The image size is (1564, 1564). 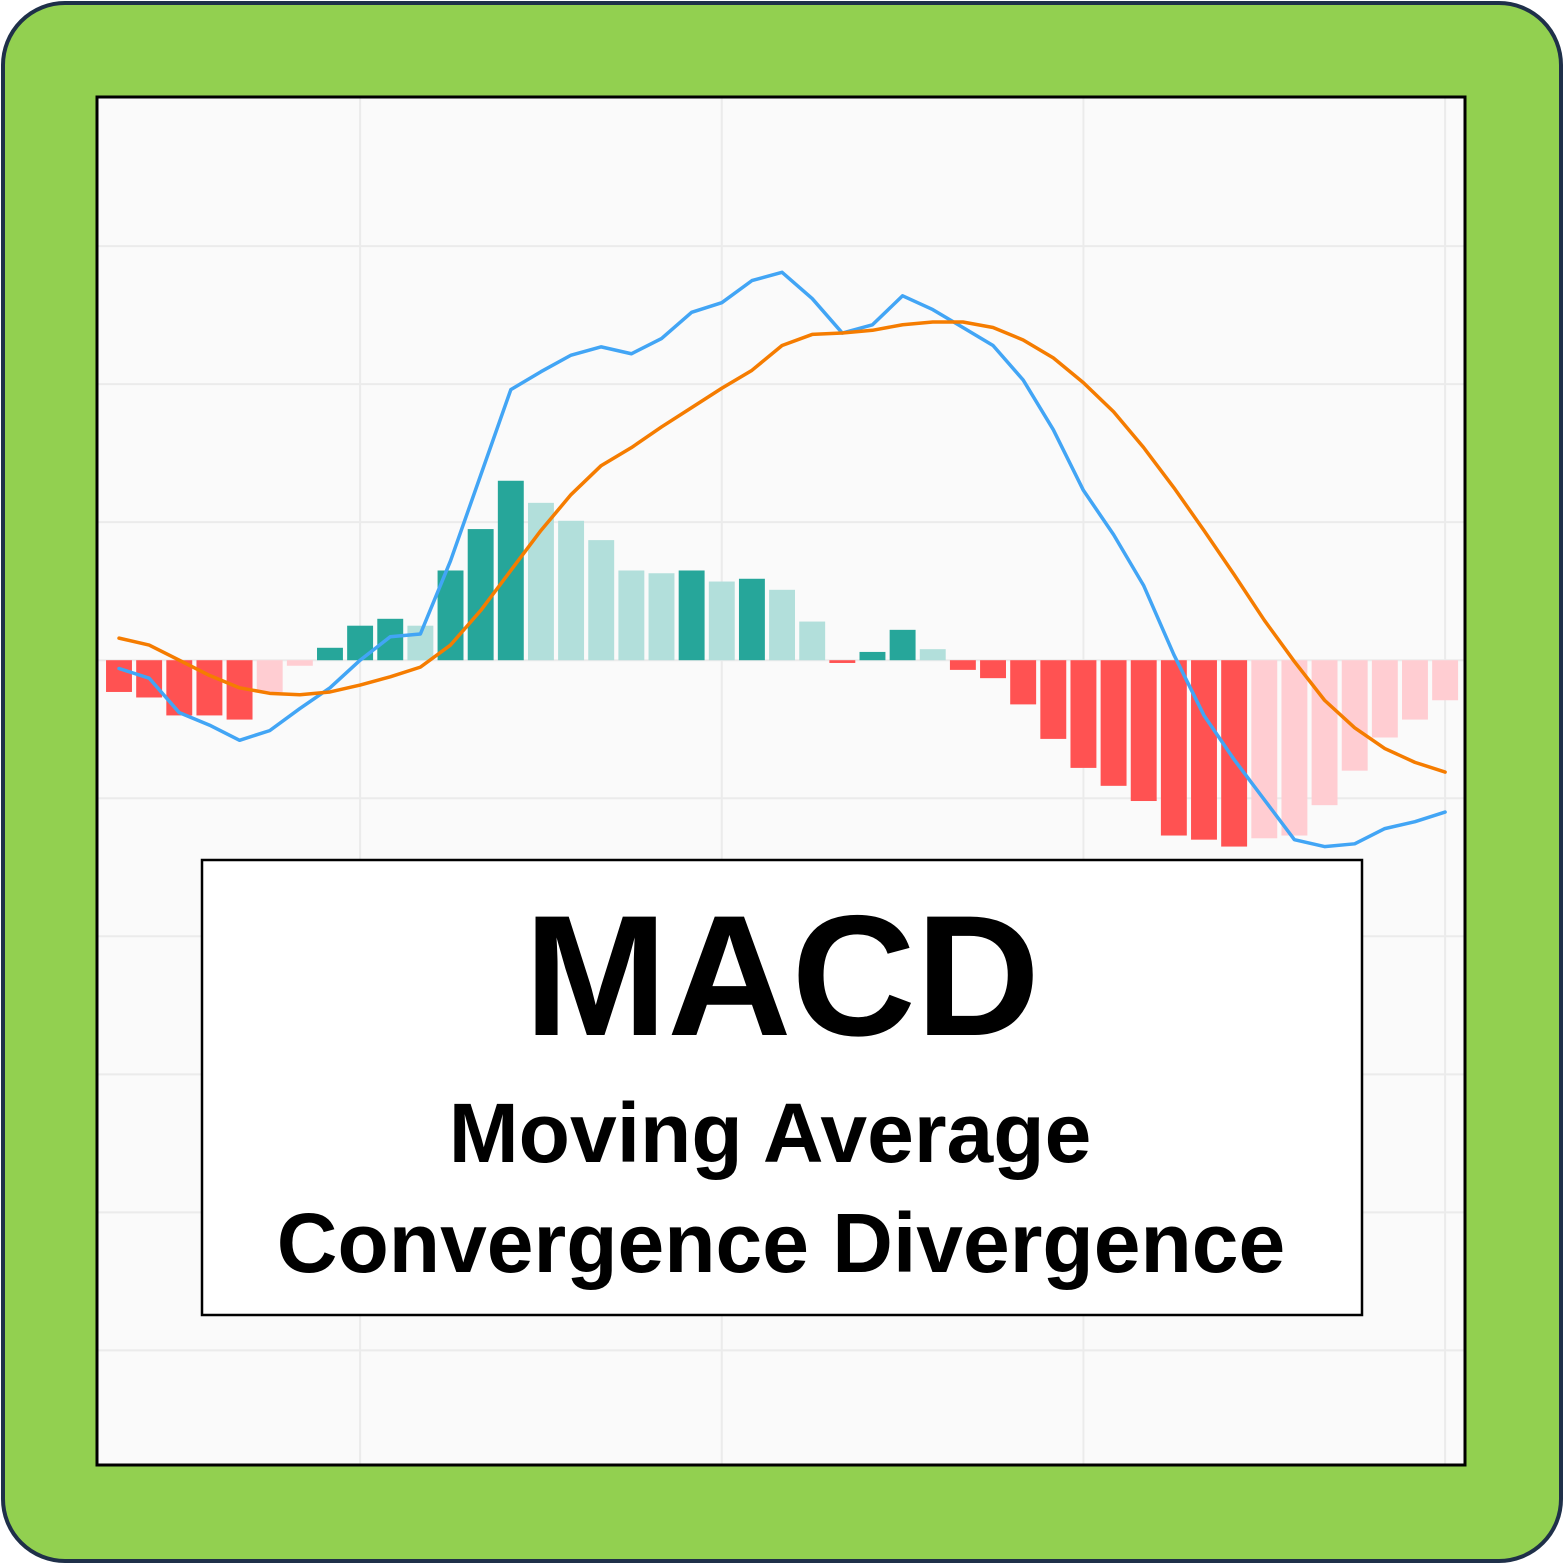 I want to click on subtitle: Moving Average, so click(x=770, y=1133).